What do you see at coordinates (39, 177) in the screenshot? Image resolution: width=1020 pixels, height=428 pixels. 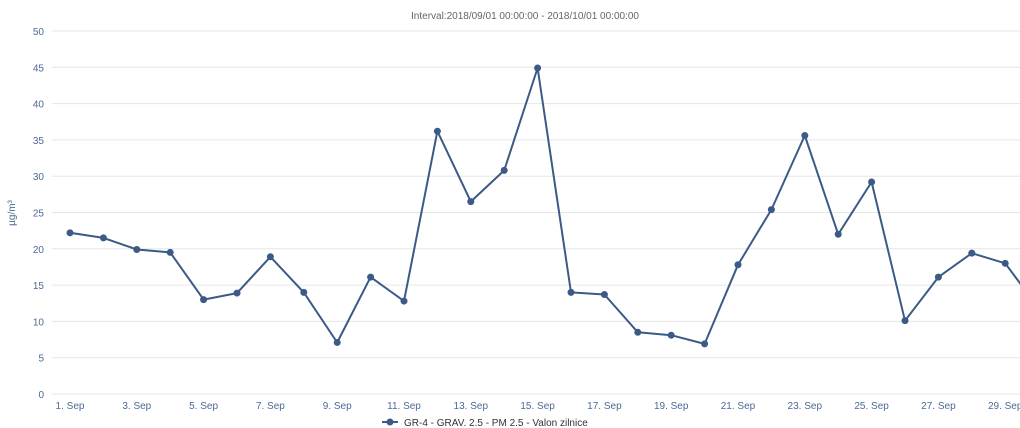 I see `y-tick-label: 30` at bounding box center [39, 177].